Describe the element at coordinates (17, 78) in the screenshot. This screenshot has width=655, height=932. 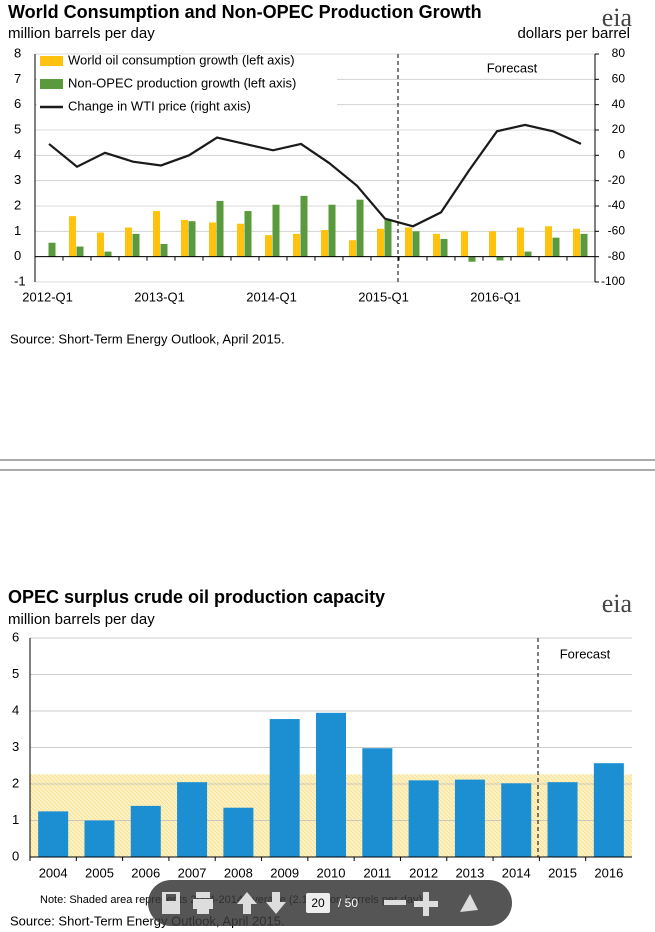
I see `y-tick-label: 7` at that location.